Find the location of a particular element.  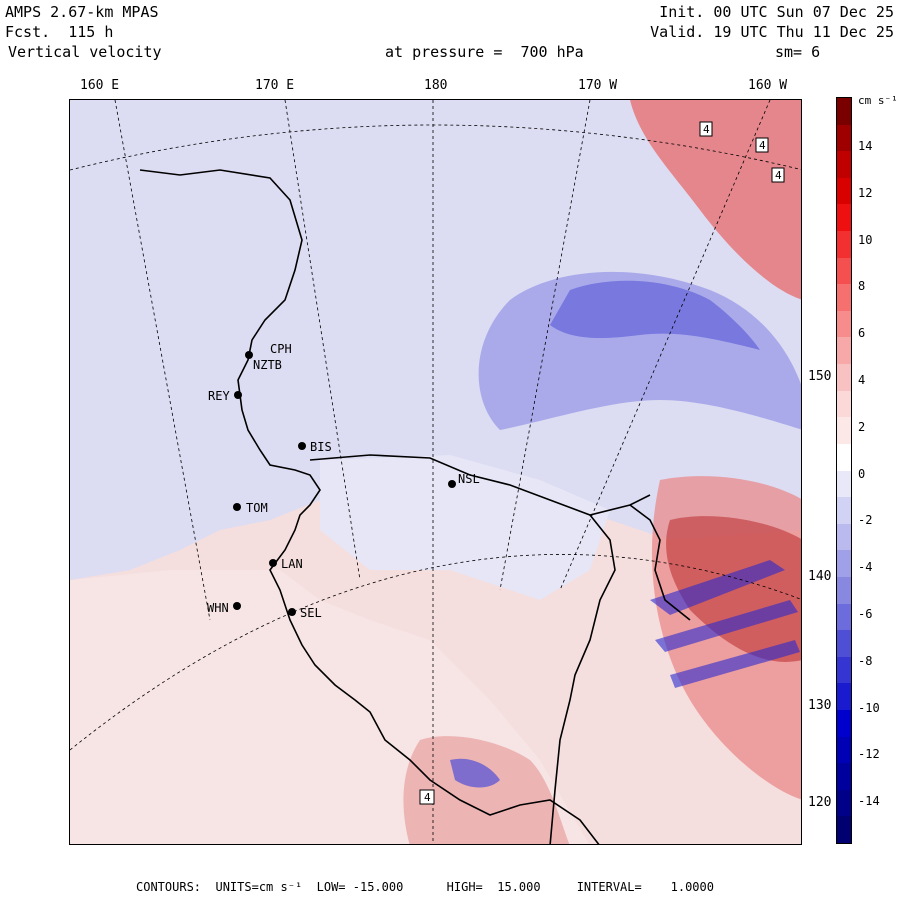

parallel-outer is located at coordinates (435, 147).